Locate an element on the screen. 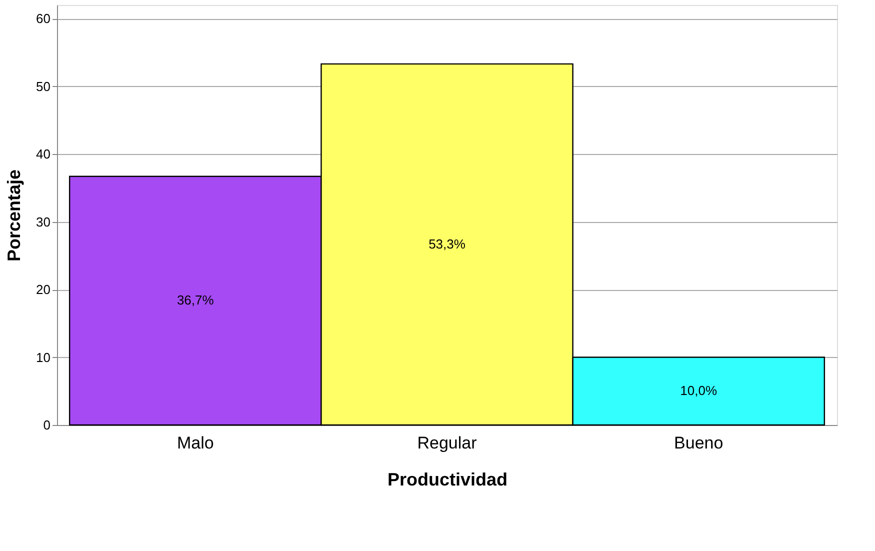 The height and width of the screenshot is (551, 875). y-tick-label: 40 is located at coordinates (43, 154).